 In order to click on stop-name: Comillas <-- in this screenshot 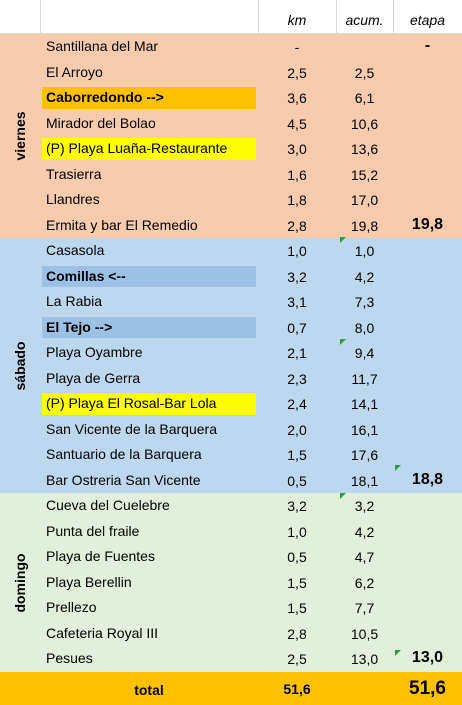, I will do `click(86, 275)`.